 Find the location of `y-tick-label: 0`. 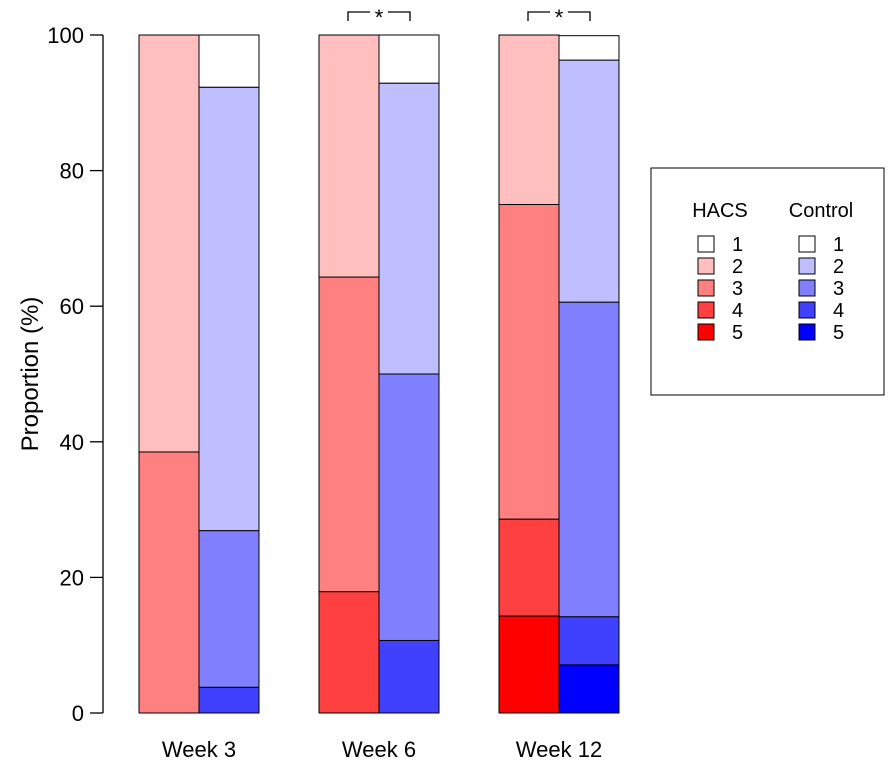

y-tick-label: 0 is located at coordinates (78, 713).